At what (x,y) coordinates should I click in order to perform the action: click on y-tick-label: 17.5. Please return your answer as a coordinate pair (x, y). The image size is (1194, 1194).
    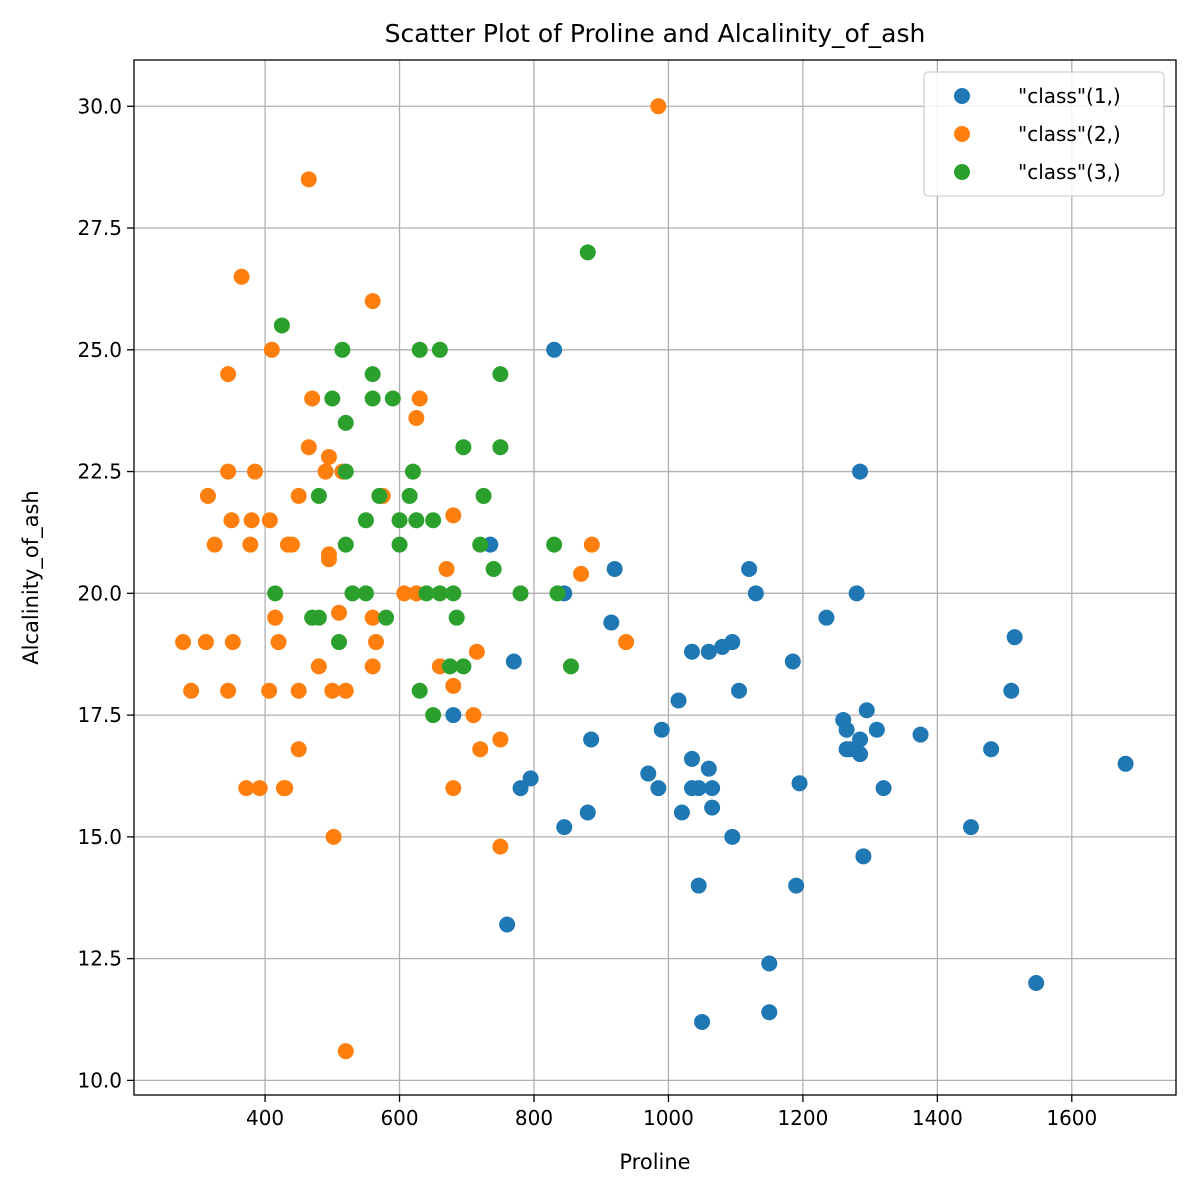
    Looking at the image, I should click on (99, 715).